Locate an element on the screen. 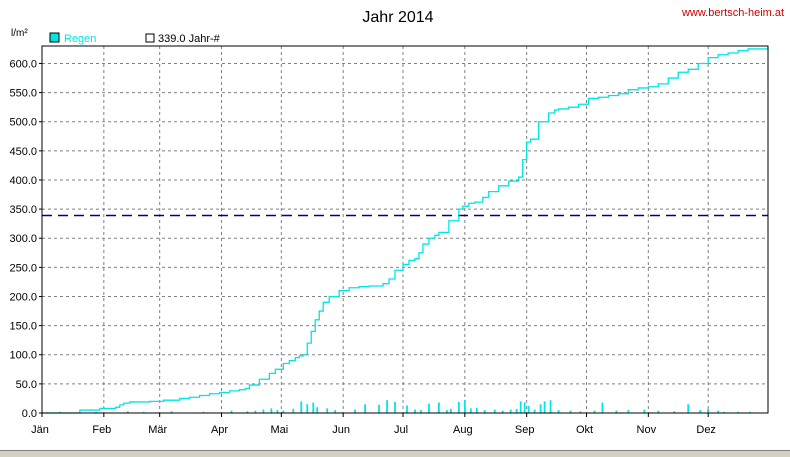  y-tick-label: 150.0 is located at coordinates (23, 327).